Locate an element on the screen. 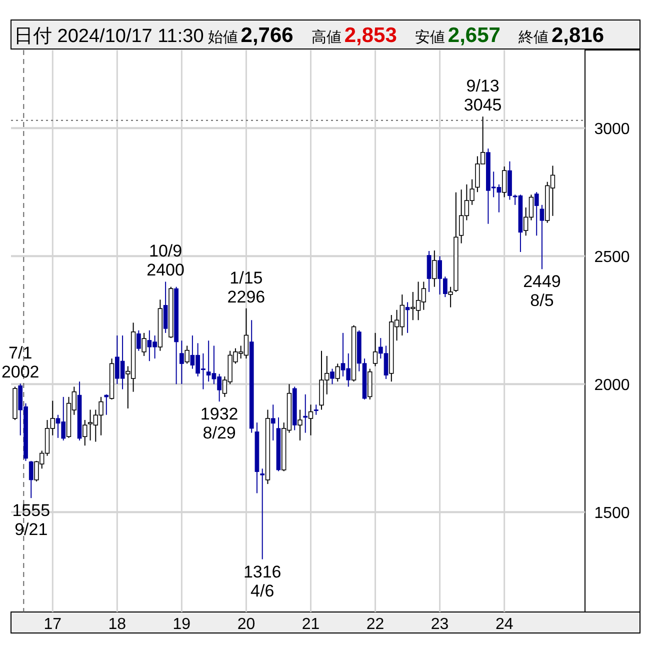 The image size is (649, 649). text: 2,853 is located at coordinates (370, 35).